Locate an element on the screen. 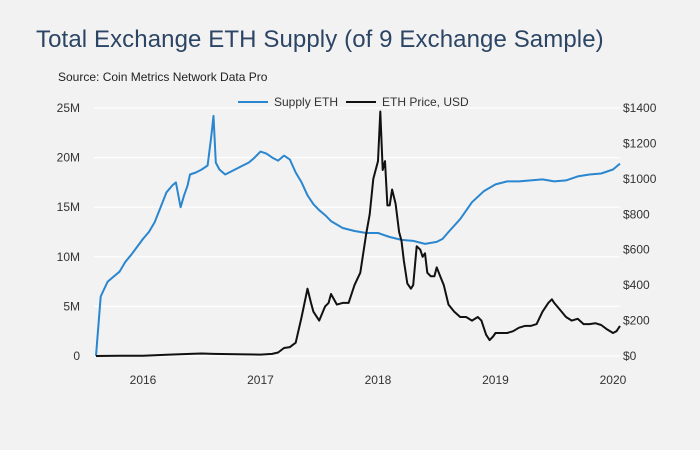 The width and height of the screenshot is (700, 450). legend-label-price: ETH Price, USD is located at coordinates (425, 102).